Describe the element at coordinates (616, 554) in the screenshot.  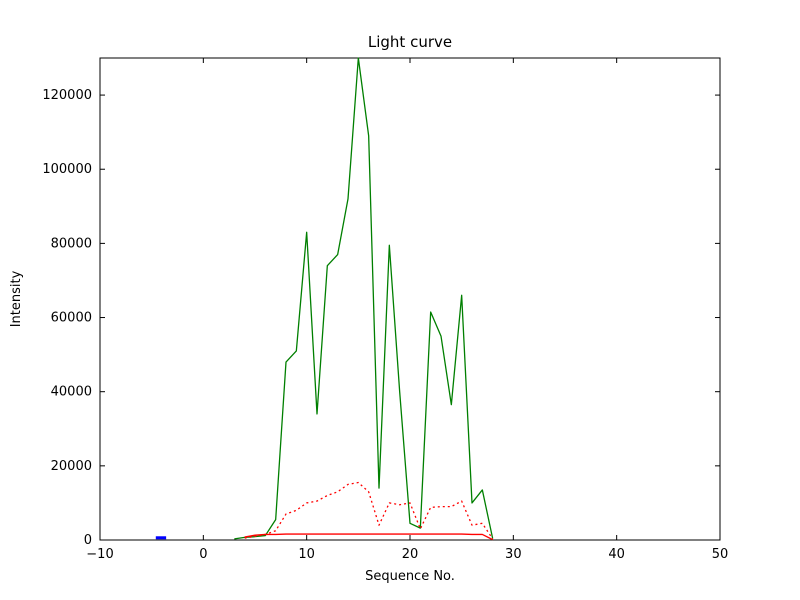
I see `x-tick-label: 40` at that location.